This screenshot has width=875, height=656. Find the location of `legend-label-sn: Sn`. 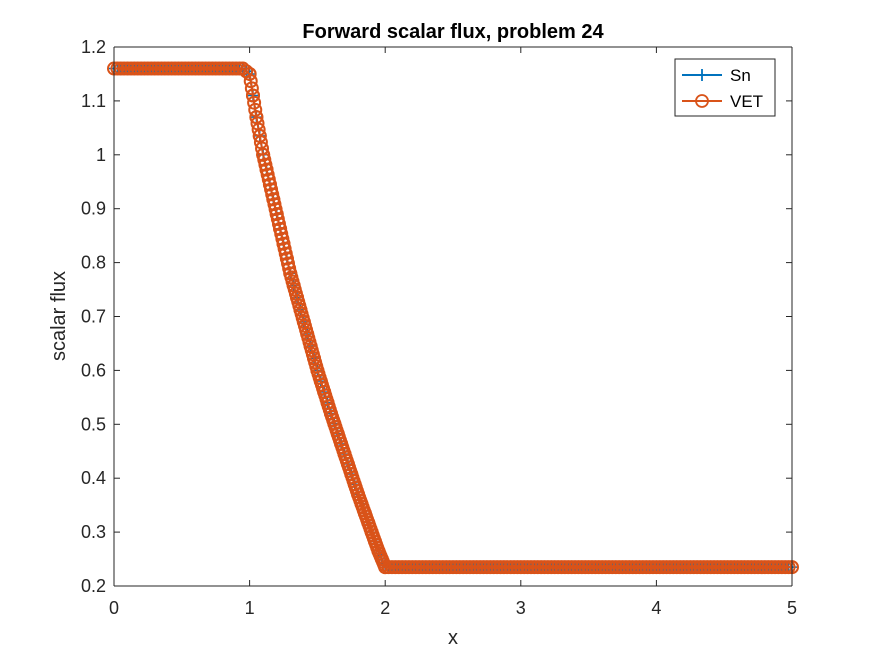

legend-label-sn: Sn is located at coordinates (740, 75).